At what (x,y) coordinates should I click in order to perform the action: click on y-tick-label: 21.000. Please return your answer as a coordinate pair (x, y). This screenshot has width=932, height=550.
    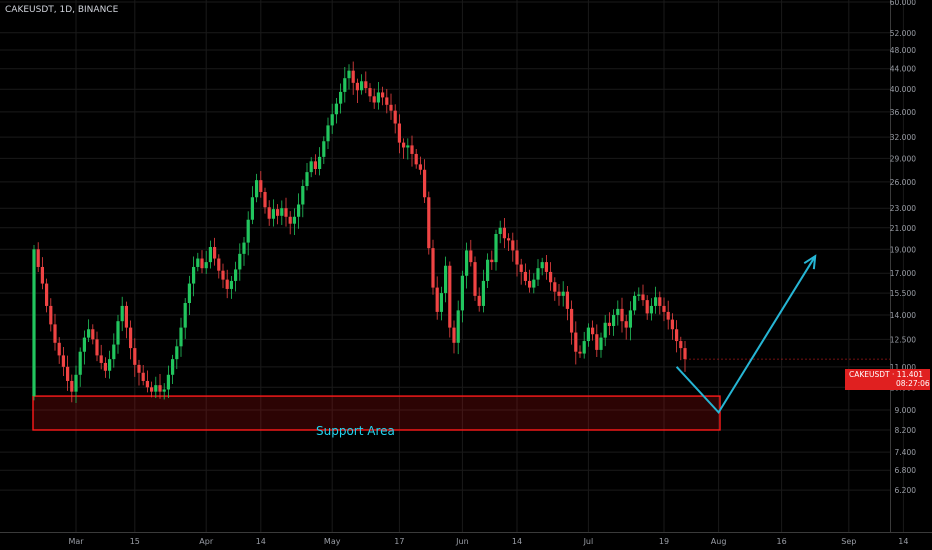
    Looking at the image, I should click on (903, 228).